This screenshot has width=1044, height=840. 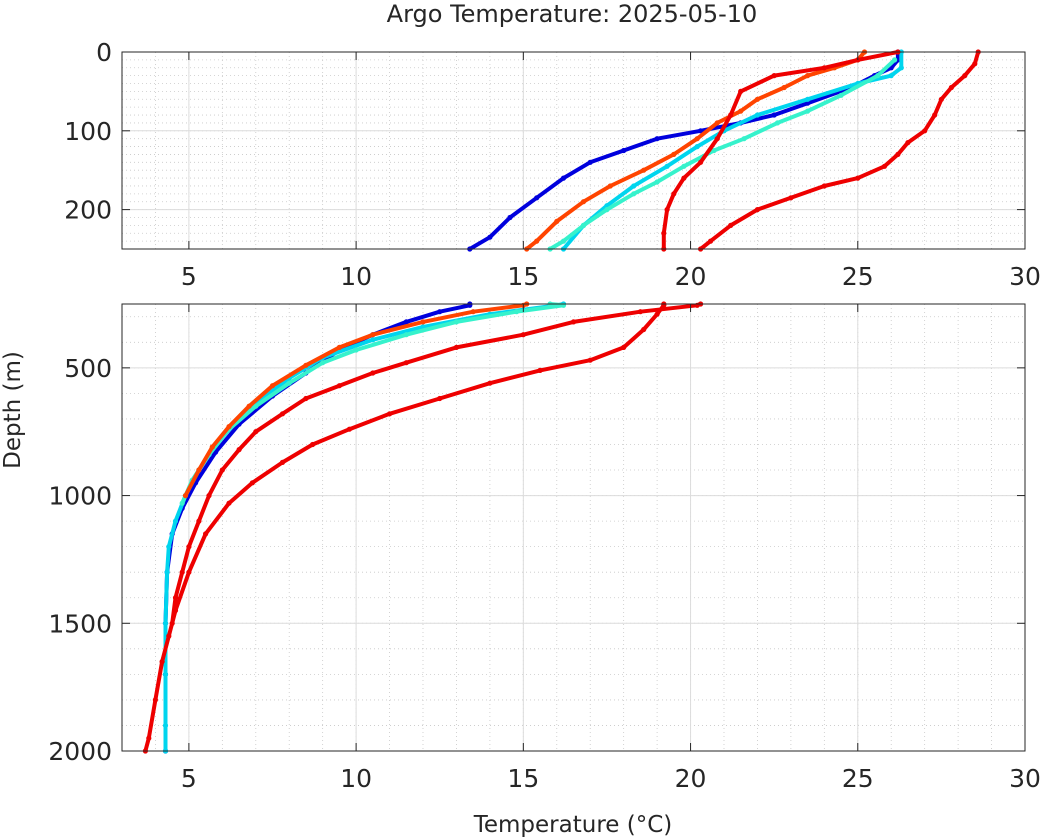 What do you see at coordinates (573, 825) in the screenshot?
I see `x-axis-label: Temperature (°C)` at bounding box center [573, 825].